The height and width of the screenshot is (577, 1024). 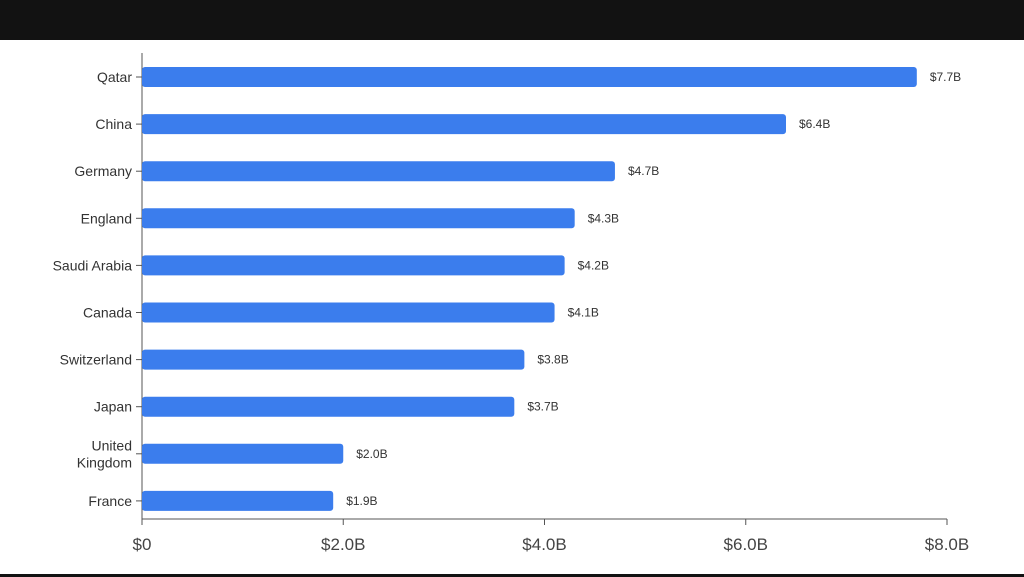 What do you see at coordinates (544, 544) in the screenshot?
I see `x-tick-label: $4.0B` at bounding box center [544, 544].